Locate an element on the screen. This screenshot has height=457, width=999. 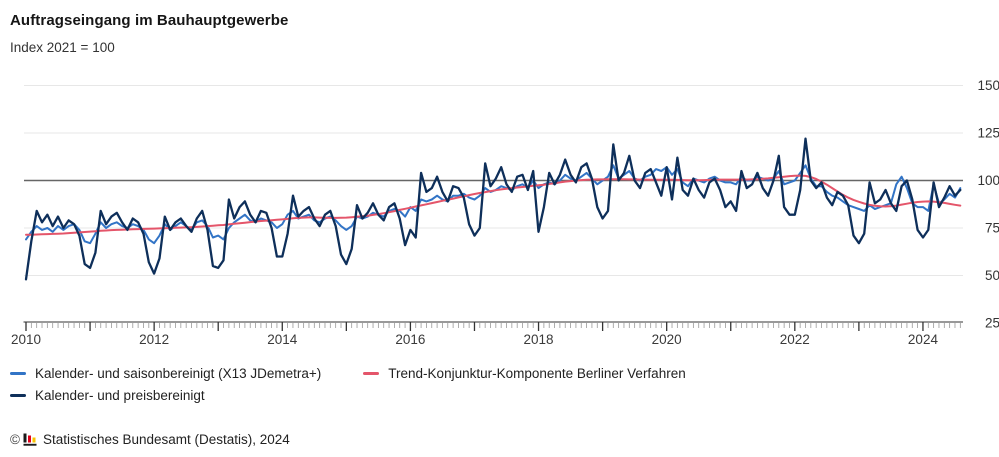
svg-text: 125 is located at coordinates (988, 133).